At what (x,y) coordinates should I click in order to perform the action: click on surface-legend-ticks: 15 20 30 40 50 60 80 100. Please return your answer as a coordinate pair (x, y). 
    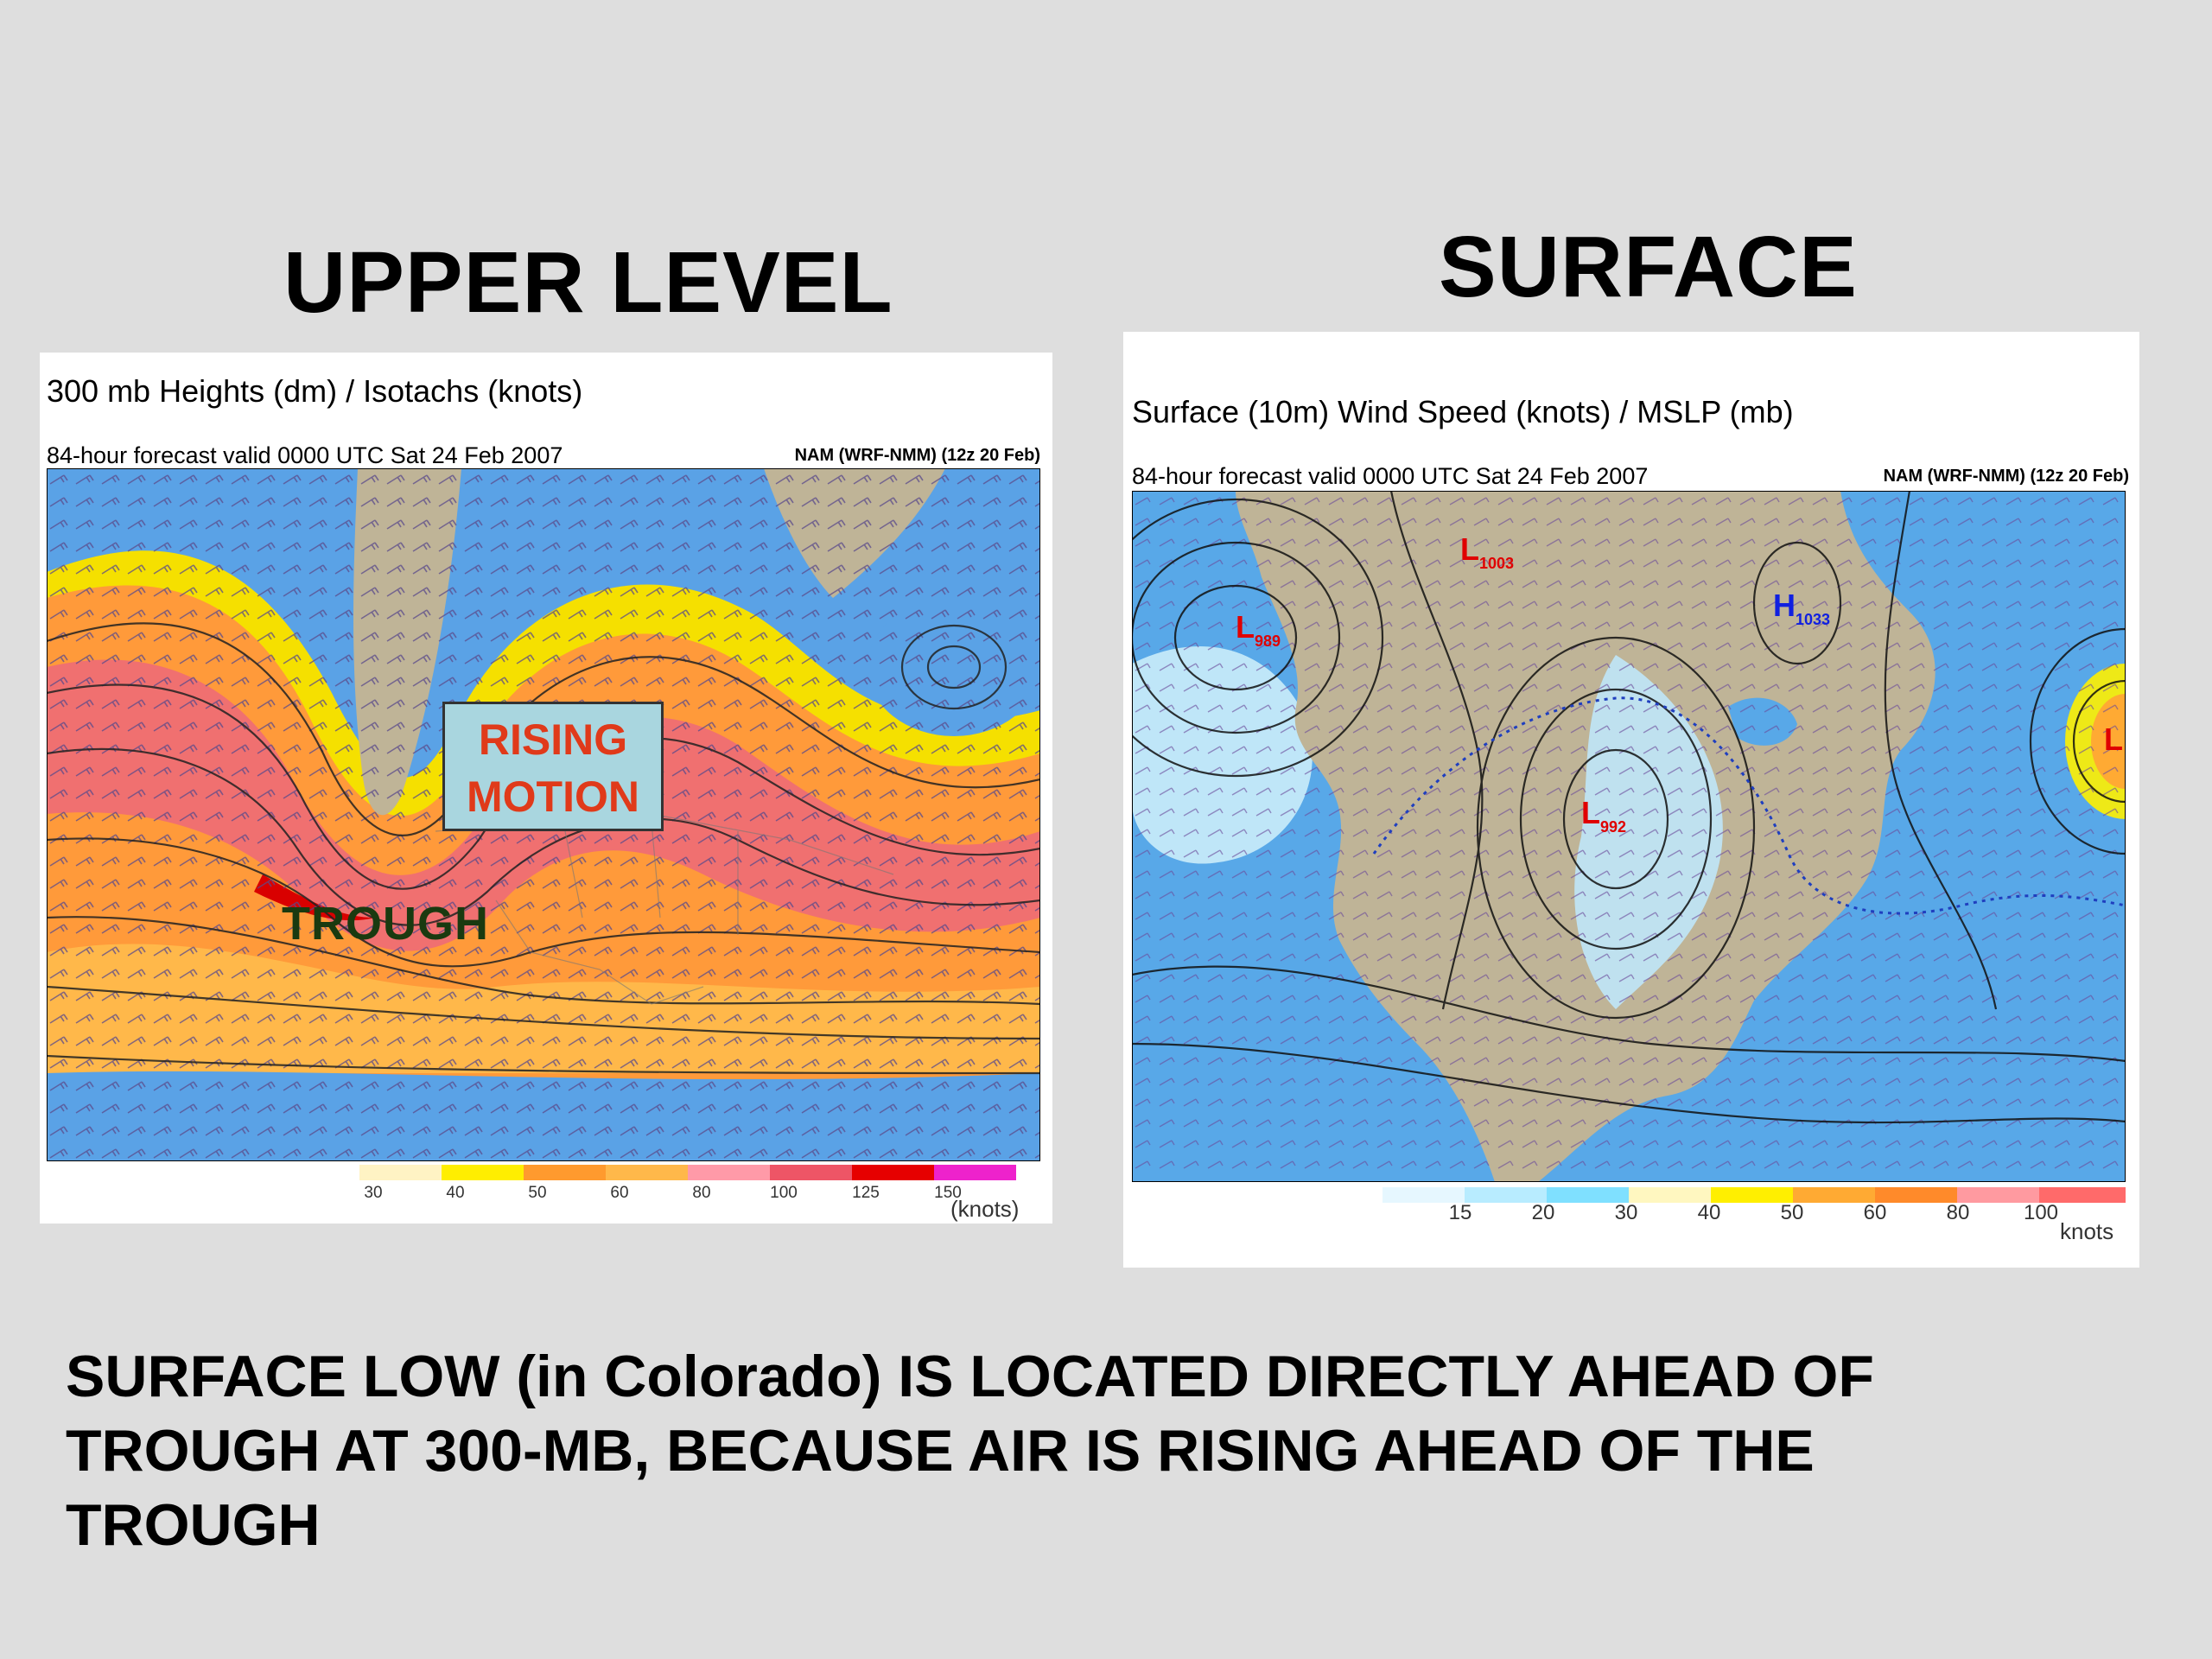
    Looking at the image, I should click on (1631, 1214).